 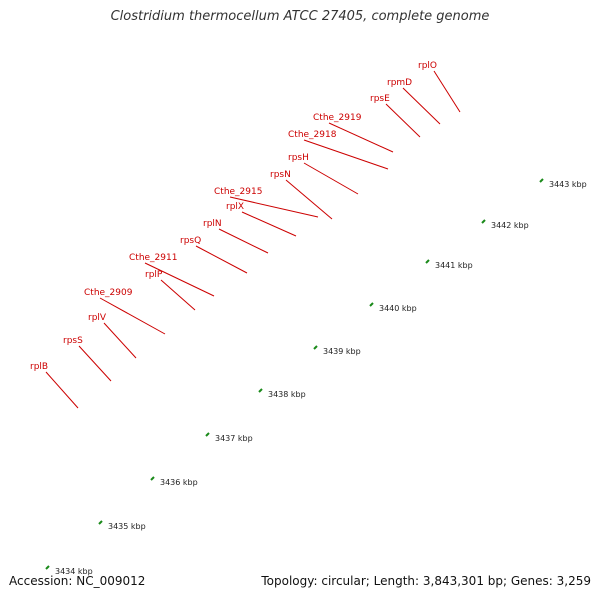 What do you see at coordinates (454, 265) in the screenshot?
I see `kbp-label: 3441 kbp` at bounding box center [454, 265].